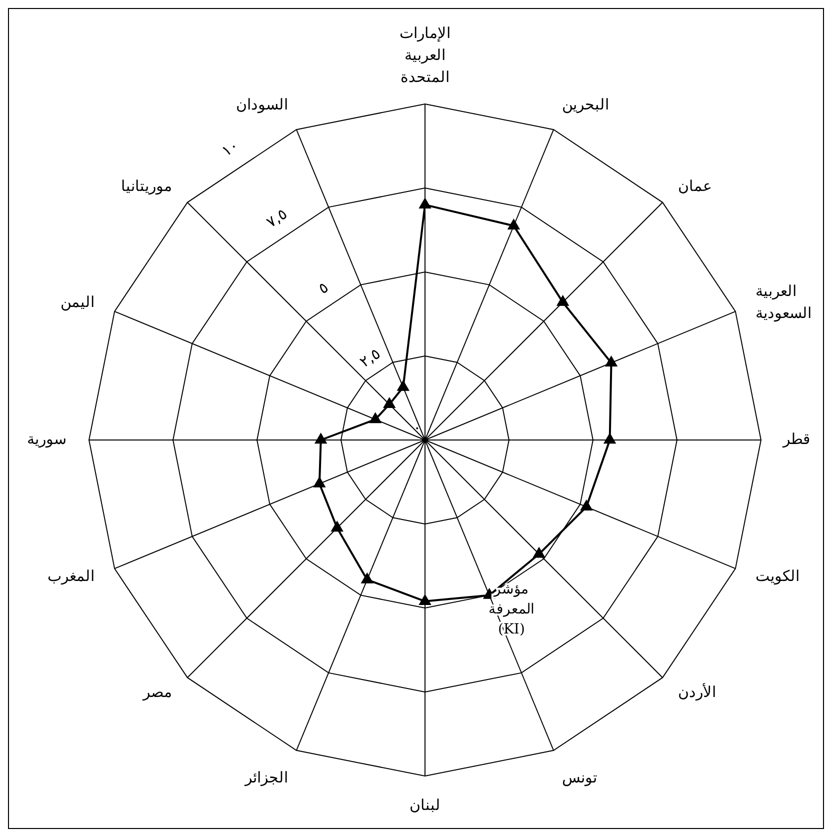  Describe the element at coordinates (796, 439) in the screenshot. I see `spoke-label: قطر` at that location.